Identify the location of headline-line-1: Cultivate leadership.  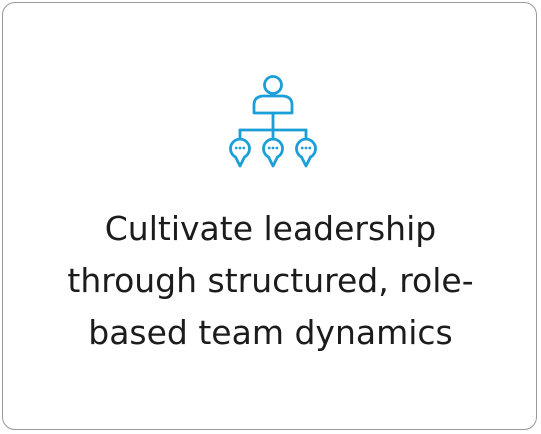
(270, 228).